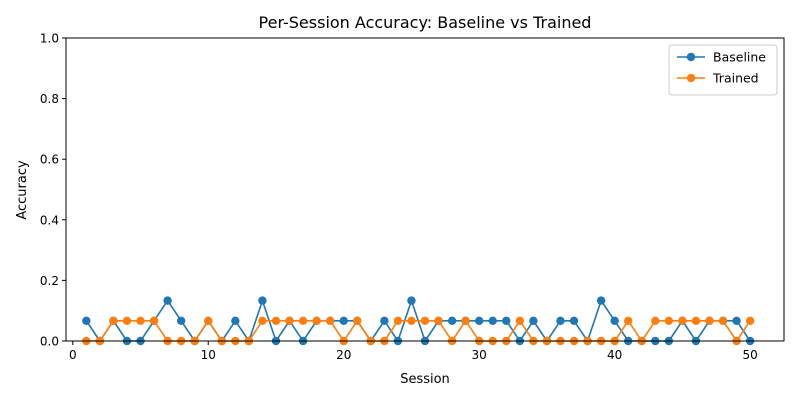  I want to click on x-tick-label: 10, so click(208, 355).